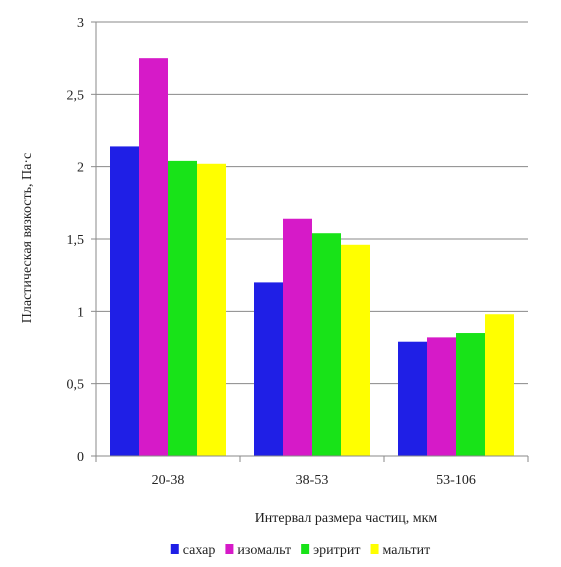  What do you see at coordinates (80, 168) in the screenshot?
I see `y-tick-label: 2` at bounding box center [80, 168].